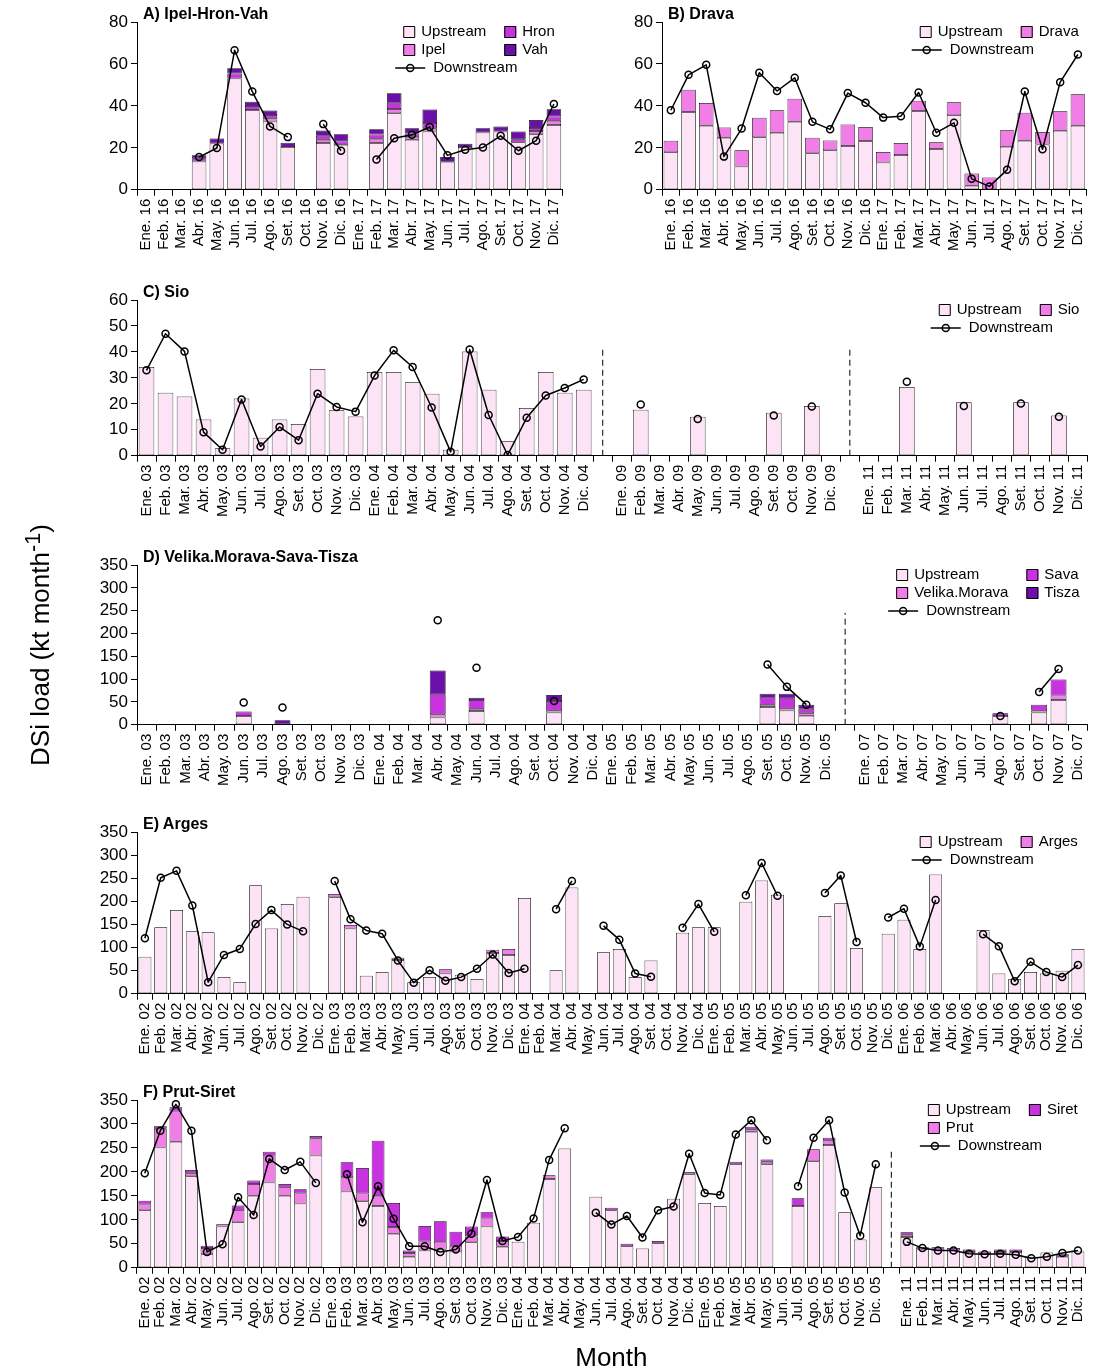 The image size is (1099, 1372). Describe the element at coordinates (145, 224) in the screenshot. I see `x-tick-label: Ene. 16` at that location.